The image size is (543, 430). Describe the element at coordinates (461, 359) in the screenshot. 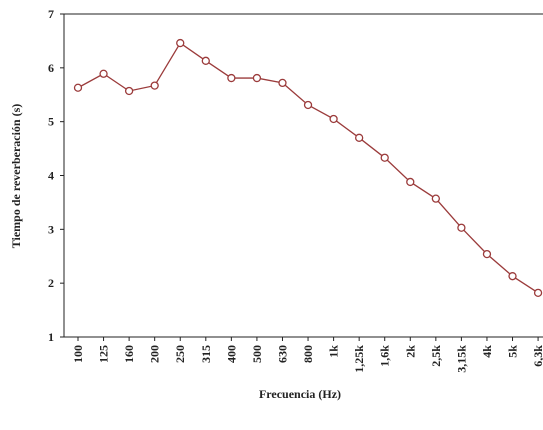

I see `x-tick-label: 3,15k` at that location.